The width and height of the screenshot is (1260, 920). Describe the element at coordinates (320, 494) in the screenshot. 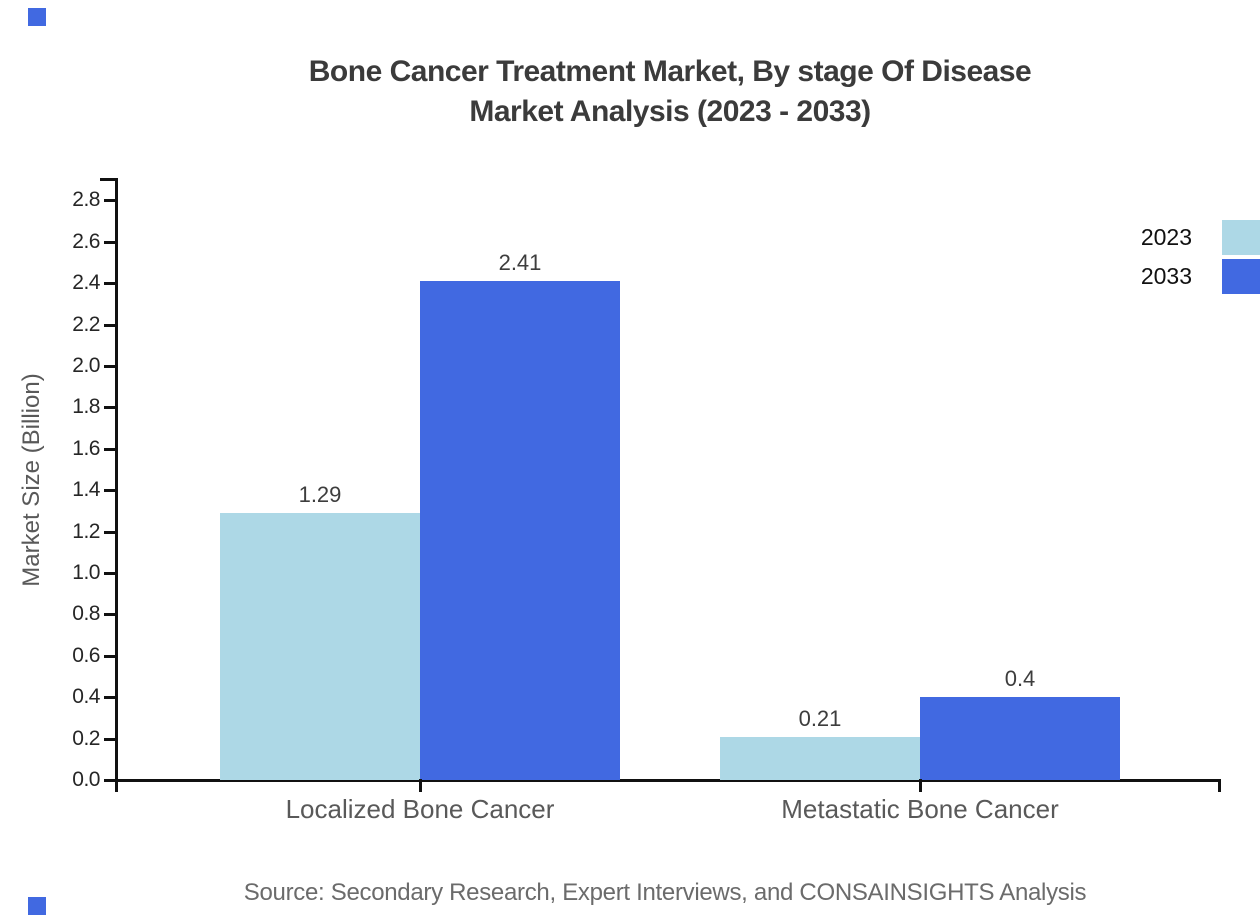

I see `bar-value-label: 1.29` at that location.